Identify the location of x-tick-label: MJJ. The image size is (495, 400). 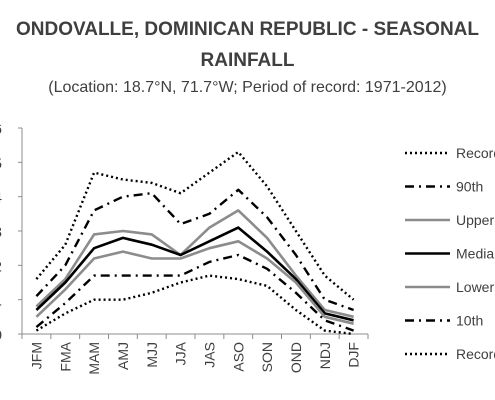
(152, 355).